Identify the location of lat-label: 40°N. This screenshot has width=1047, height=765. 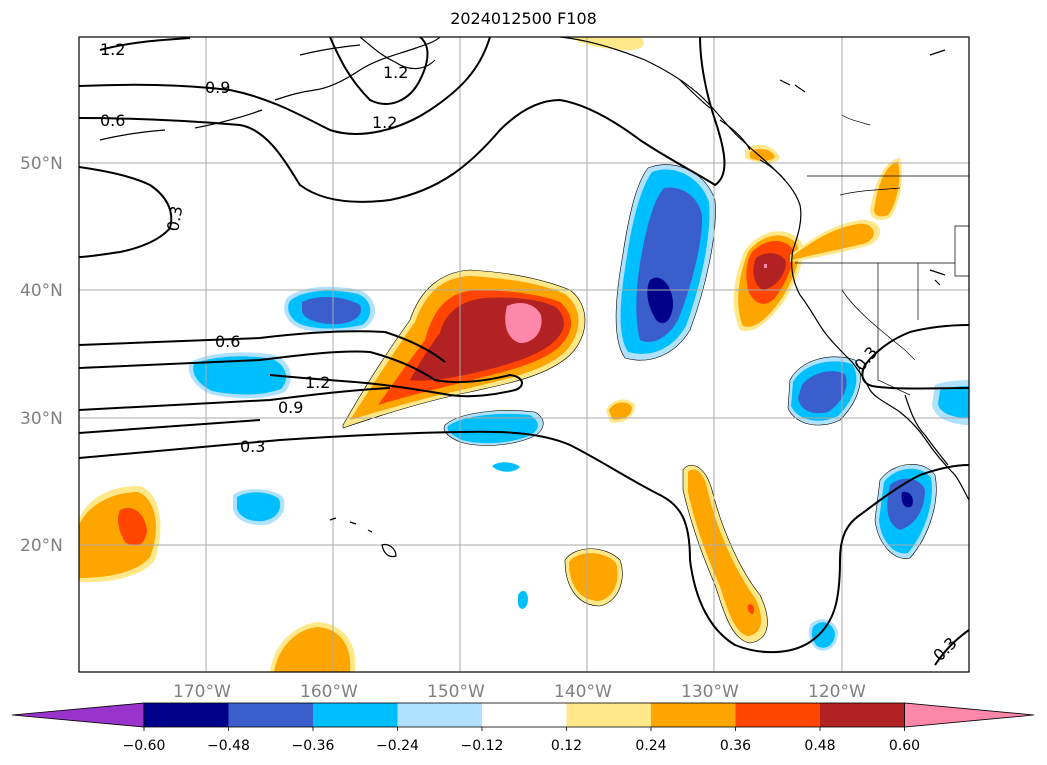
(41, 291).